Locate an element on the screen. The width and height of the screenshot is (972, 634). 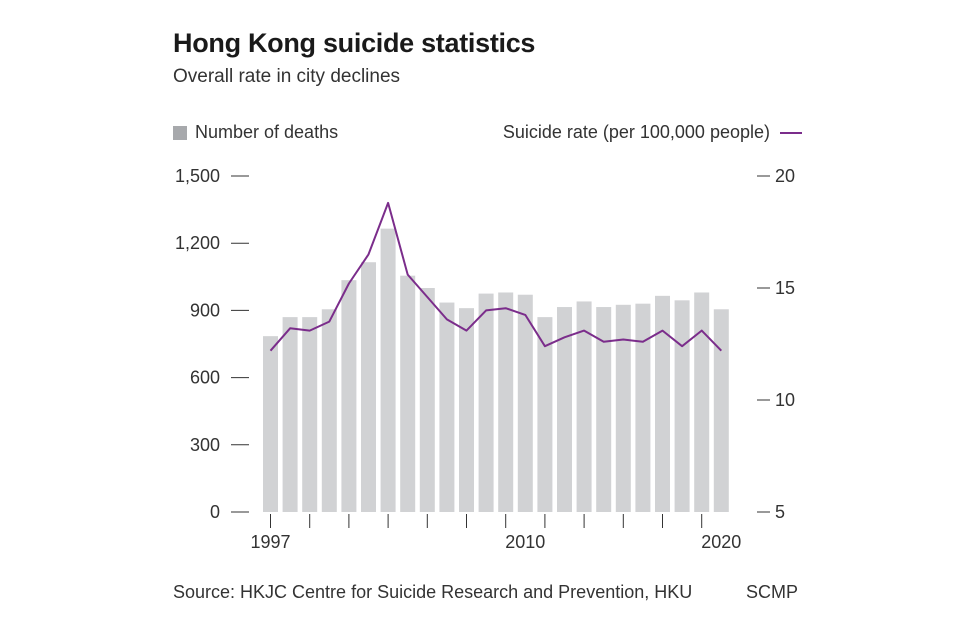
y-left-tick-label: 1,500 is located at coordinates (197, 176).